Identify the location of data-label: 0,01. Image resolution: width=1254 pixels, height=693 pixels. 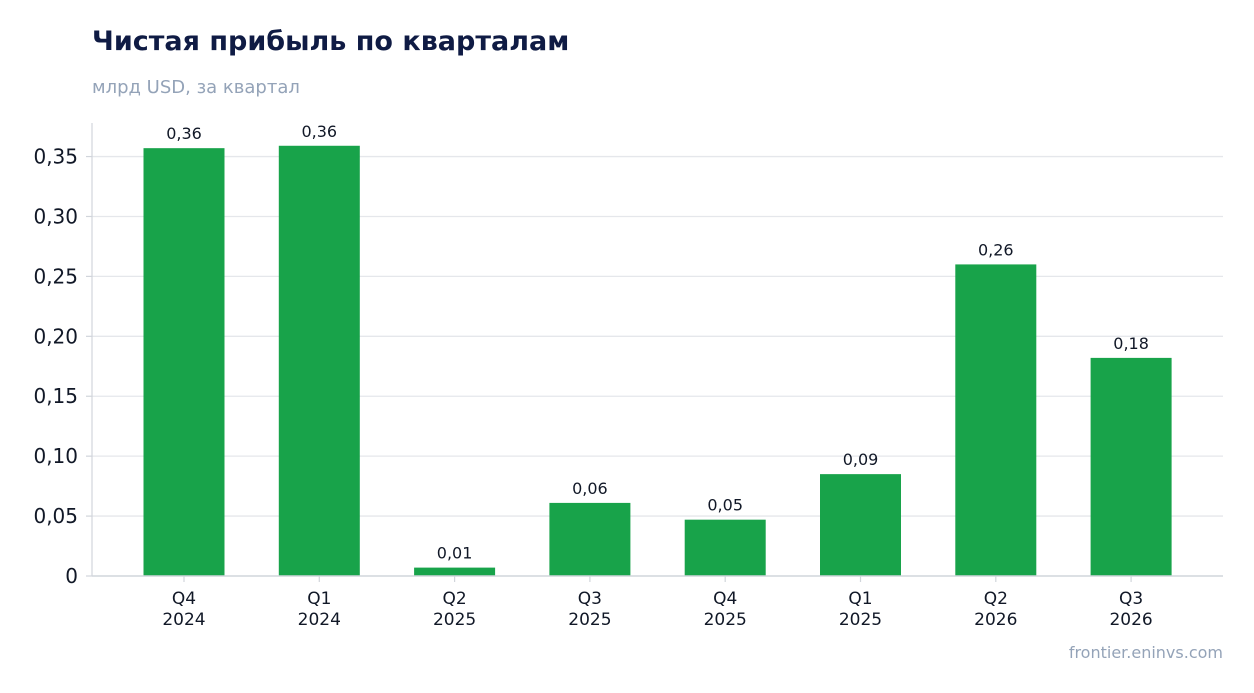
(455, 553).